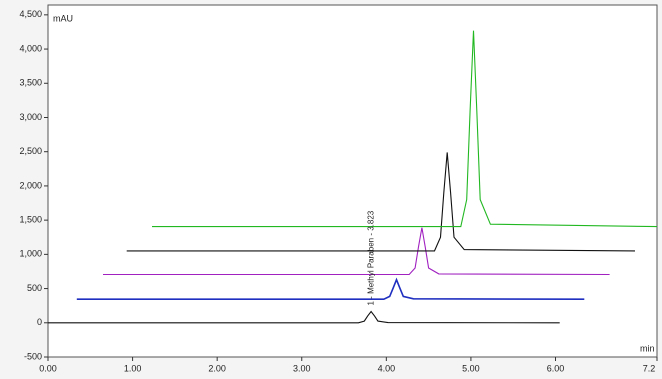 This screenshot has height=379, width=662. What do you see at coordinates (471, 368) in the screenshot?
I see `x-tick-label: 5.00` at bounding box center [471, 368].